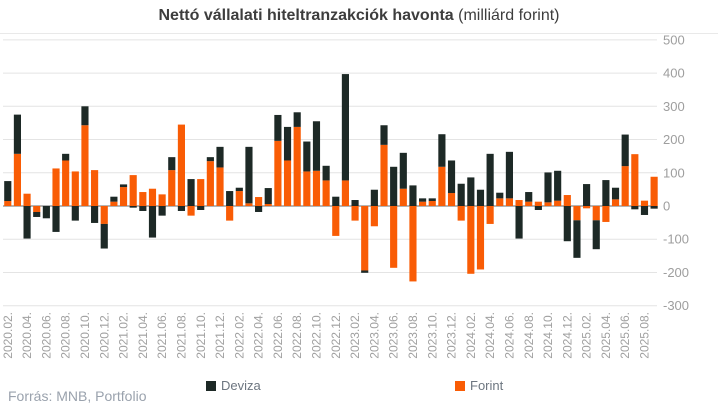  What do you see at coordinates (336, 335) in the screenshot?
I see `x-axis-tick-label: 2022.12.` at bounding box center [336, 335].